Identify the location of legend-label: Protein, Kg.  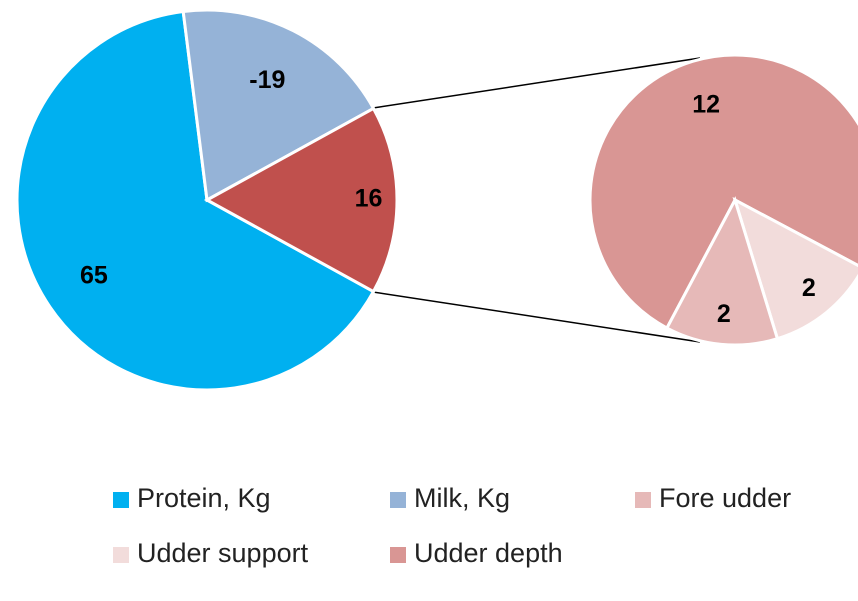
(204, 498).